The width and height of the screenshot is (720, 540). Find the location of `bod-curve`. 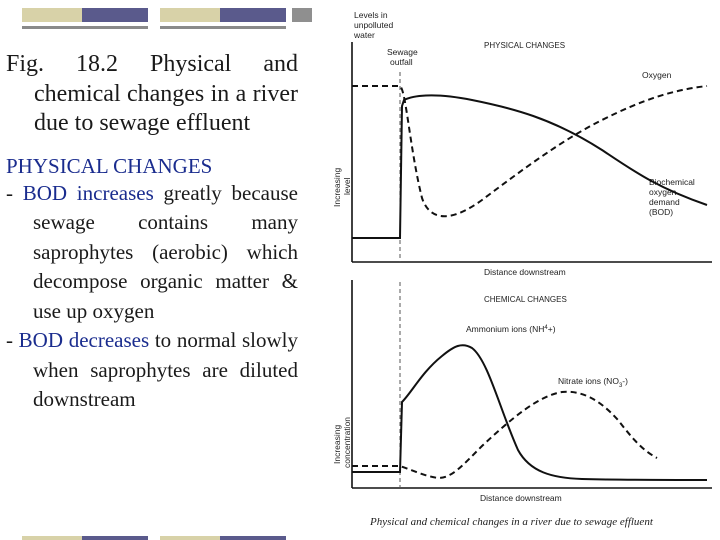

bod-curve is located at coordinates (530, 166).